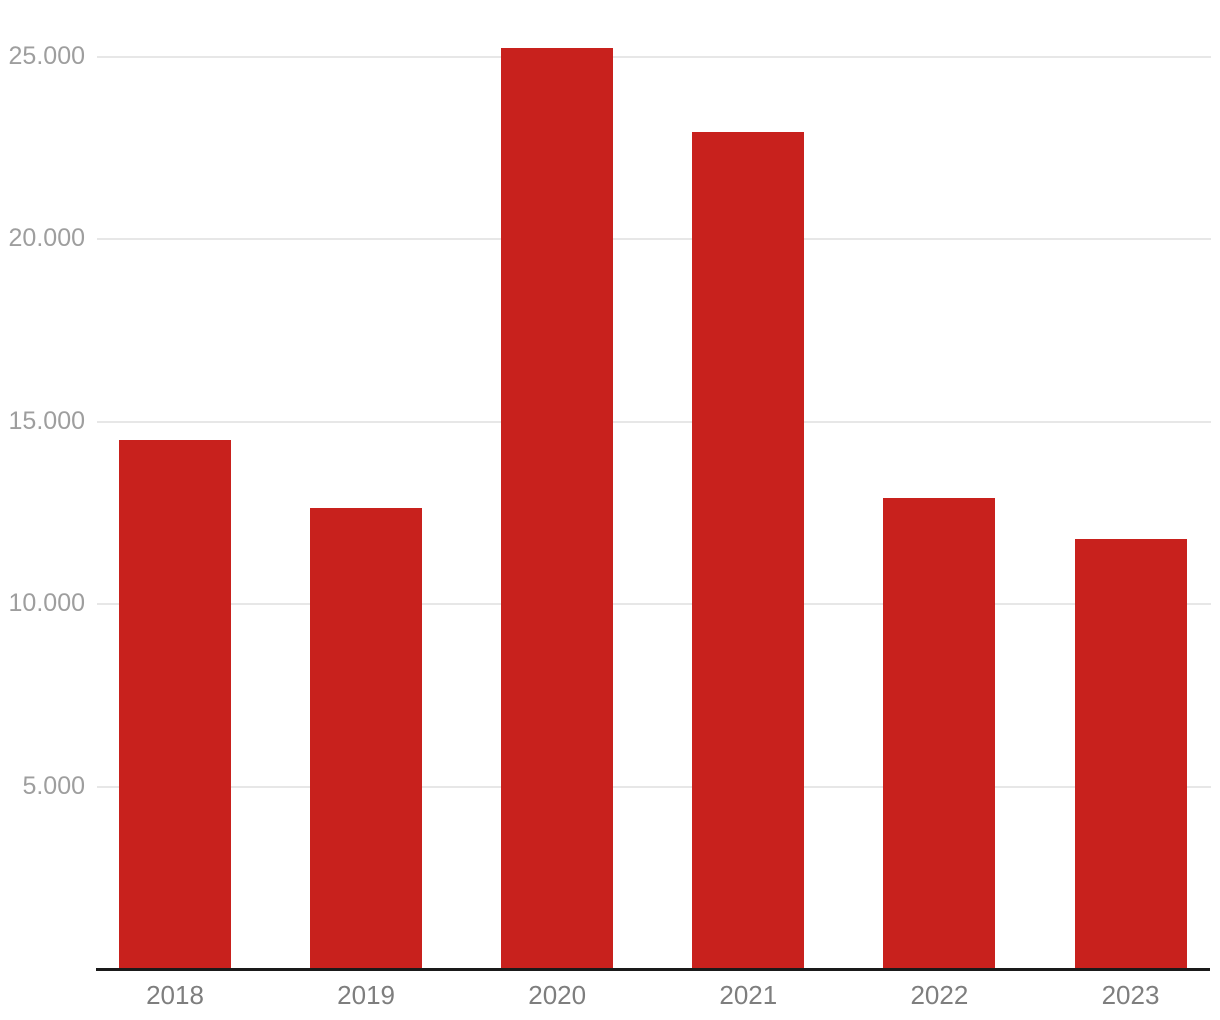 This screenshot has width=1220, height=1020. What do you see at coordinates (557, 995) in the screenshot?
I see `x-axis-tick-label: 2020` at bounding box center [557, 995].